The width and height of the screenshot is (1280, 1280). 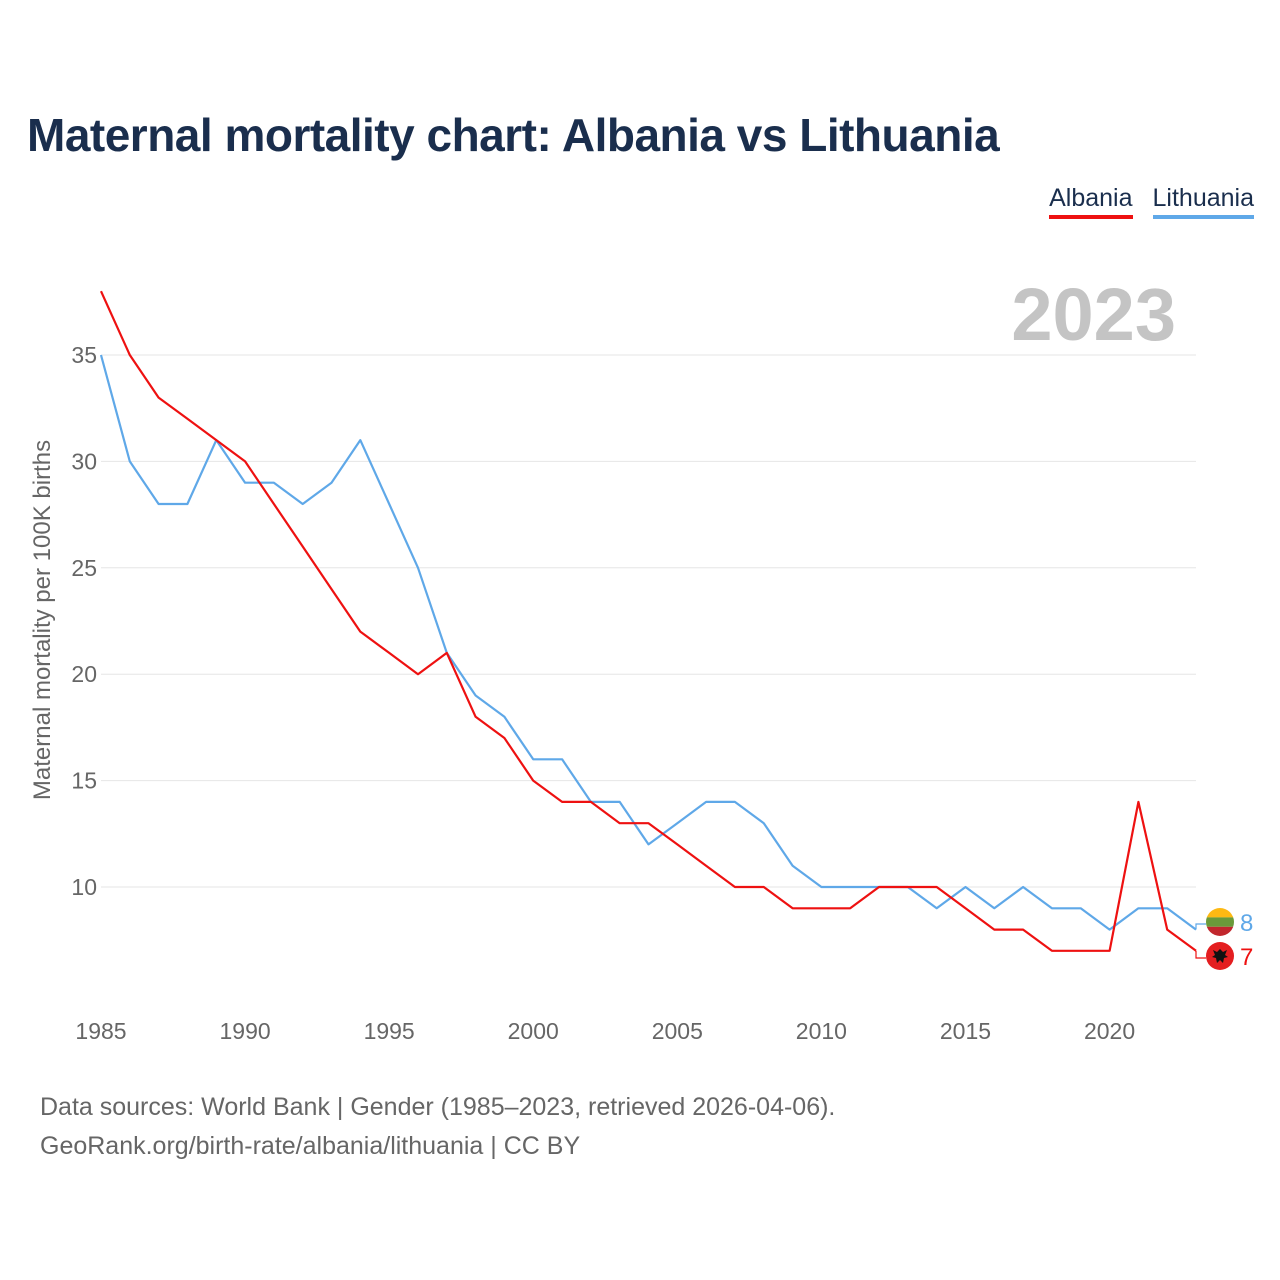 What do you see at coordinates (1246, 957) in the screenshot?
I see `end-value-label-albania: 7` at bounding box center [1246, 957].